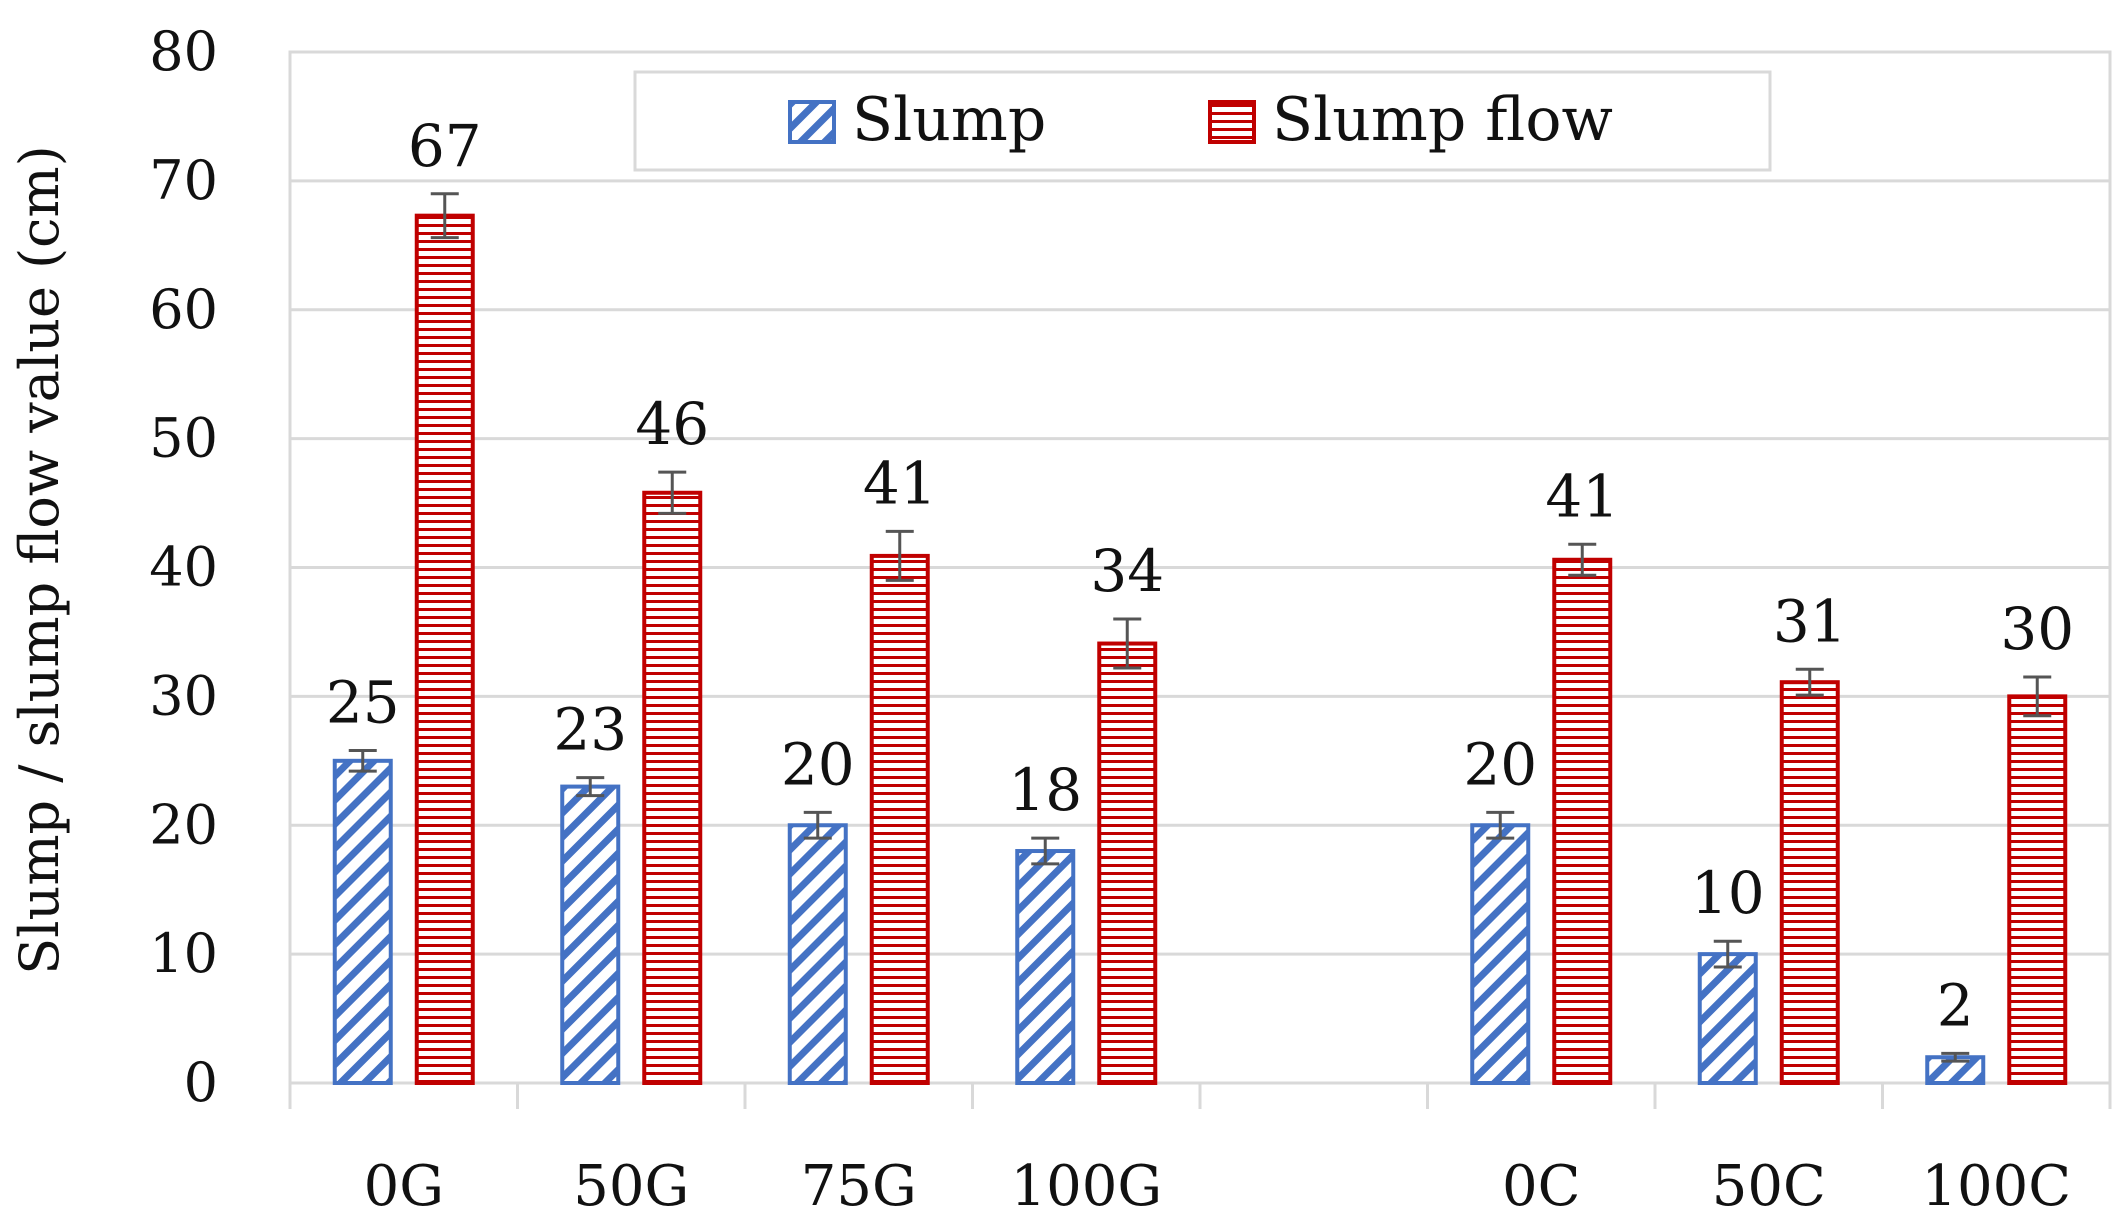 The width and height of the screenshot is (2123, 1227). I want to click on legend-swatch-slump-flow, so click(1232, 122).